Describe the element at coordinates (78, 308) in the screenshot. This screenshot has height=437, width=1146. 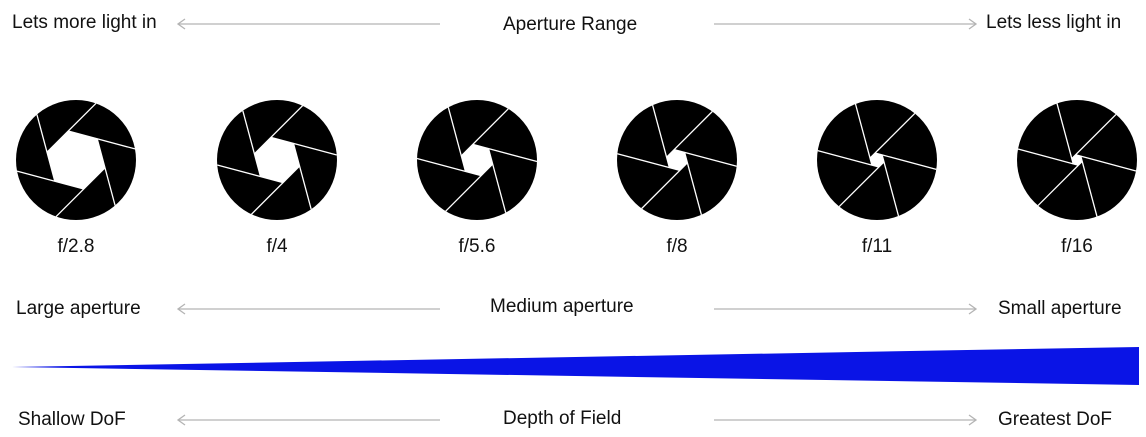
I see `large-aperture-label: Large aperture` at that location.